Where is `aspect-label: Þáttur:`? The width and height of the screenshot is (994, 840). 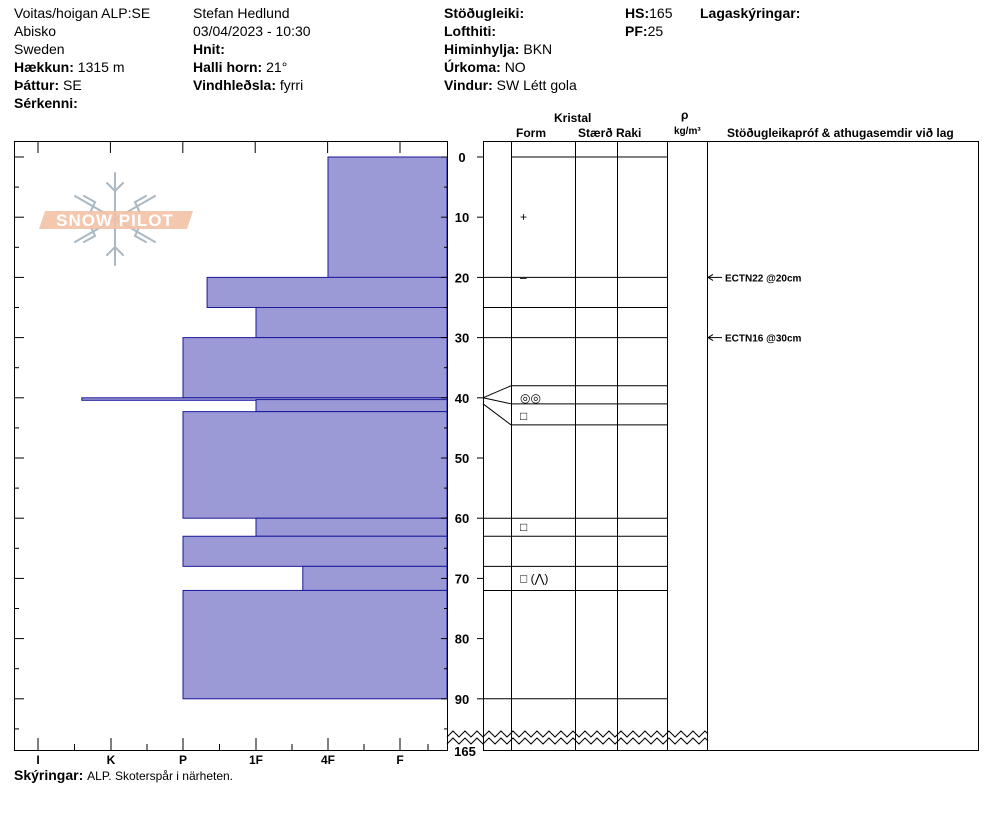 aspect-label: Þáttur: is located at coordinates (37, 85).